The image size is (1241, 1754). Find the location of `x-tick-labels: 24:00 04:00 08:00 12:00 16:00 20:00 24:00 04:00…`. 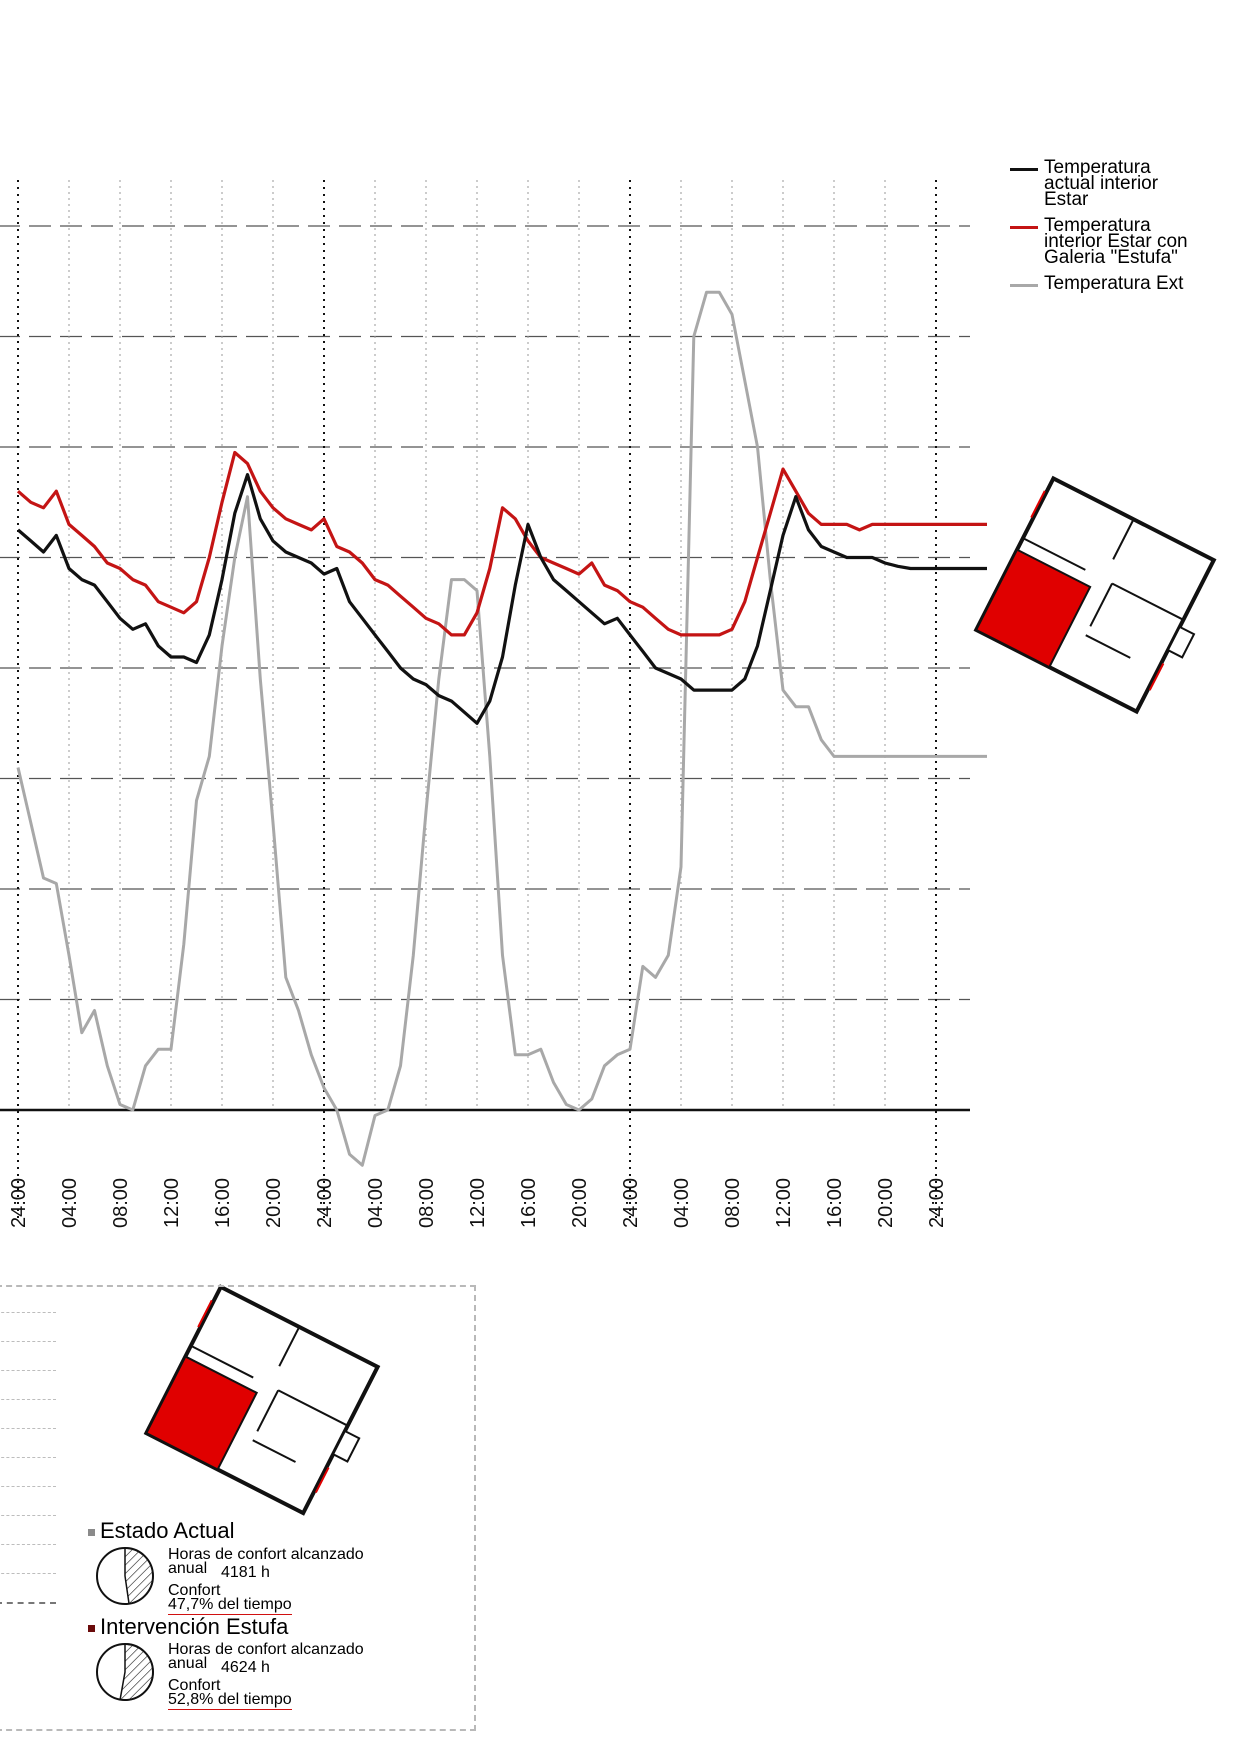

x-tick-labels: 24:00 04:00 08:00 12:00 16:00 20:00 24:00 04:00… is located at coordinates (478, 1203).